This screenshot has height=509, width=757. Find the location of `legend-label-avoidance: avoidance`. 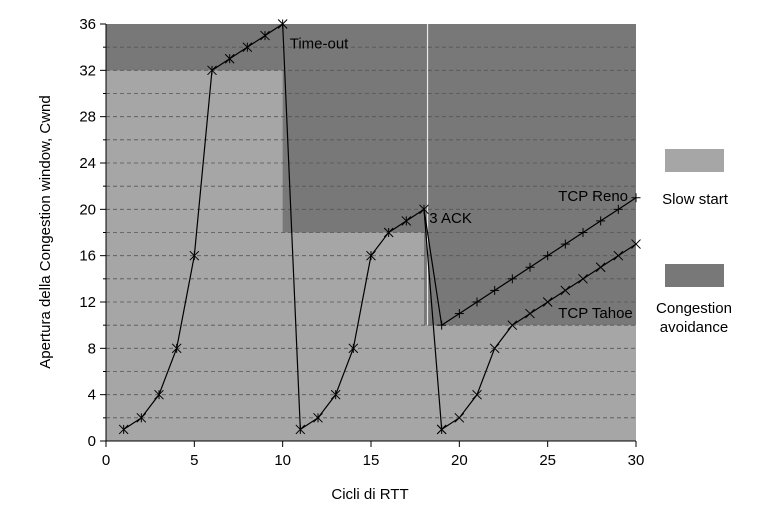

legend-label-avoidance: avoidance is located at coordinates (694, 327).